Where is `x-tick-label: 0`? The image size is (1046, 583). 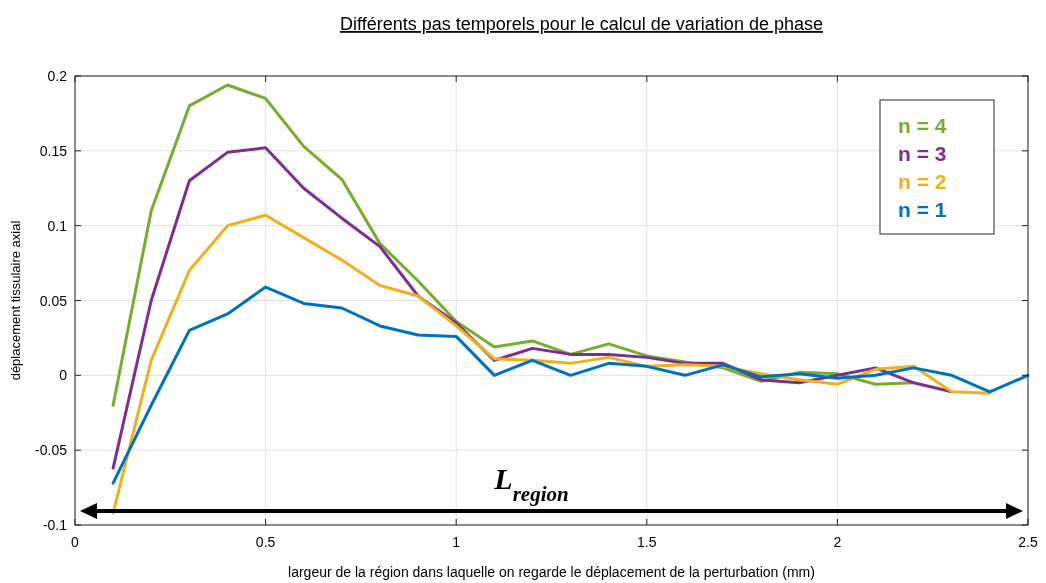 x-tick-label: 0 is located at coordinates (75, 542).